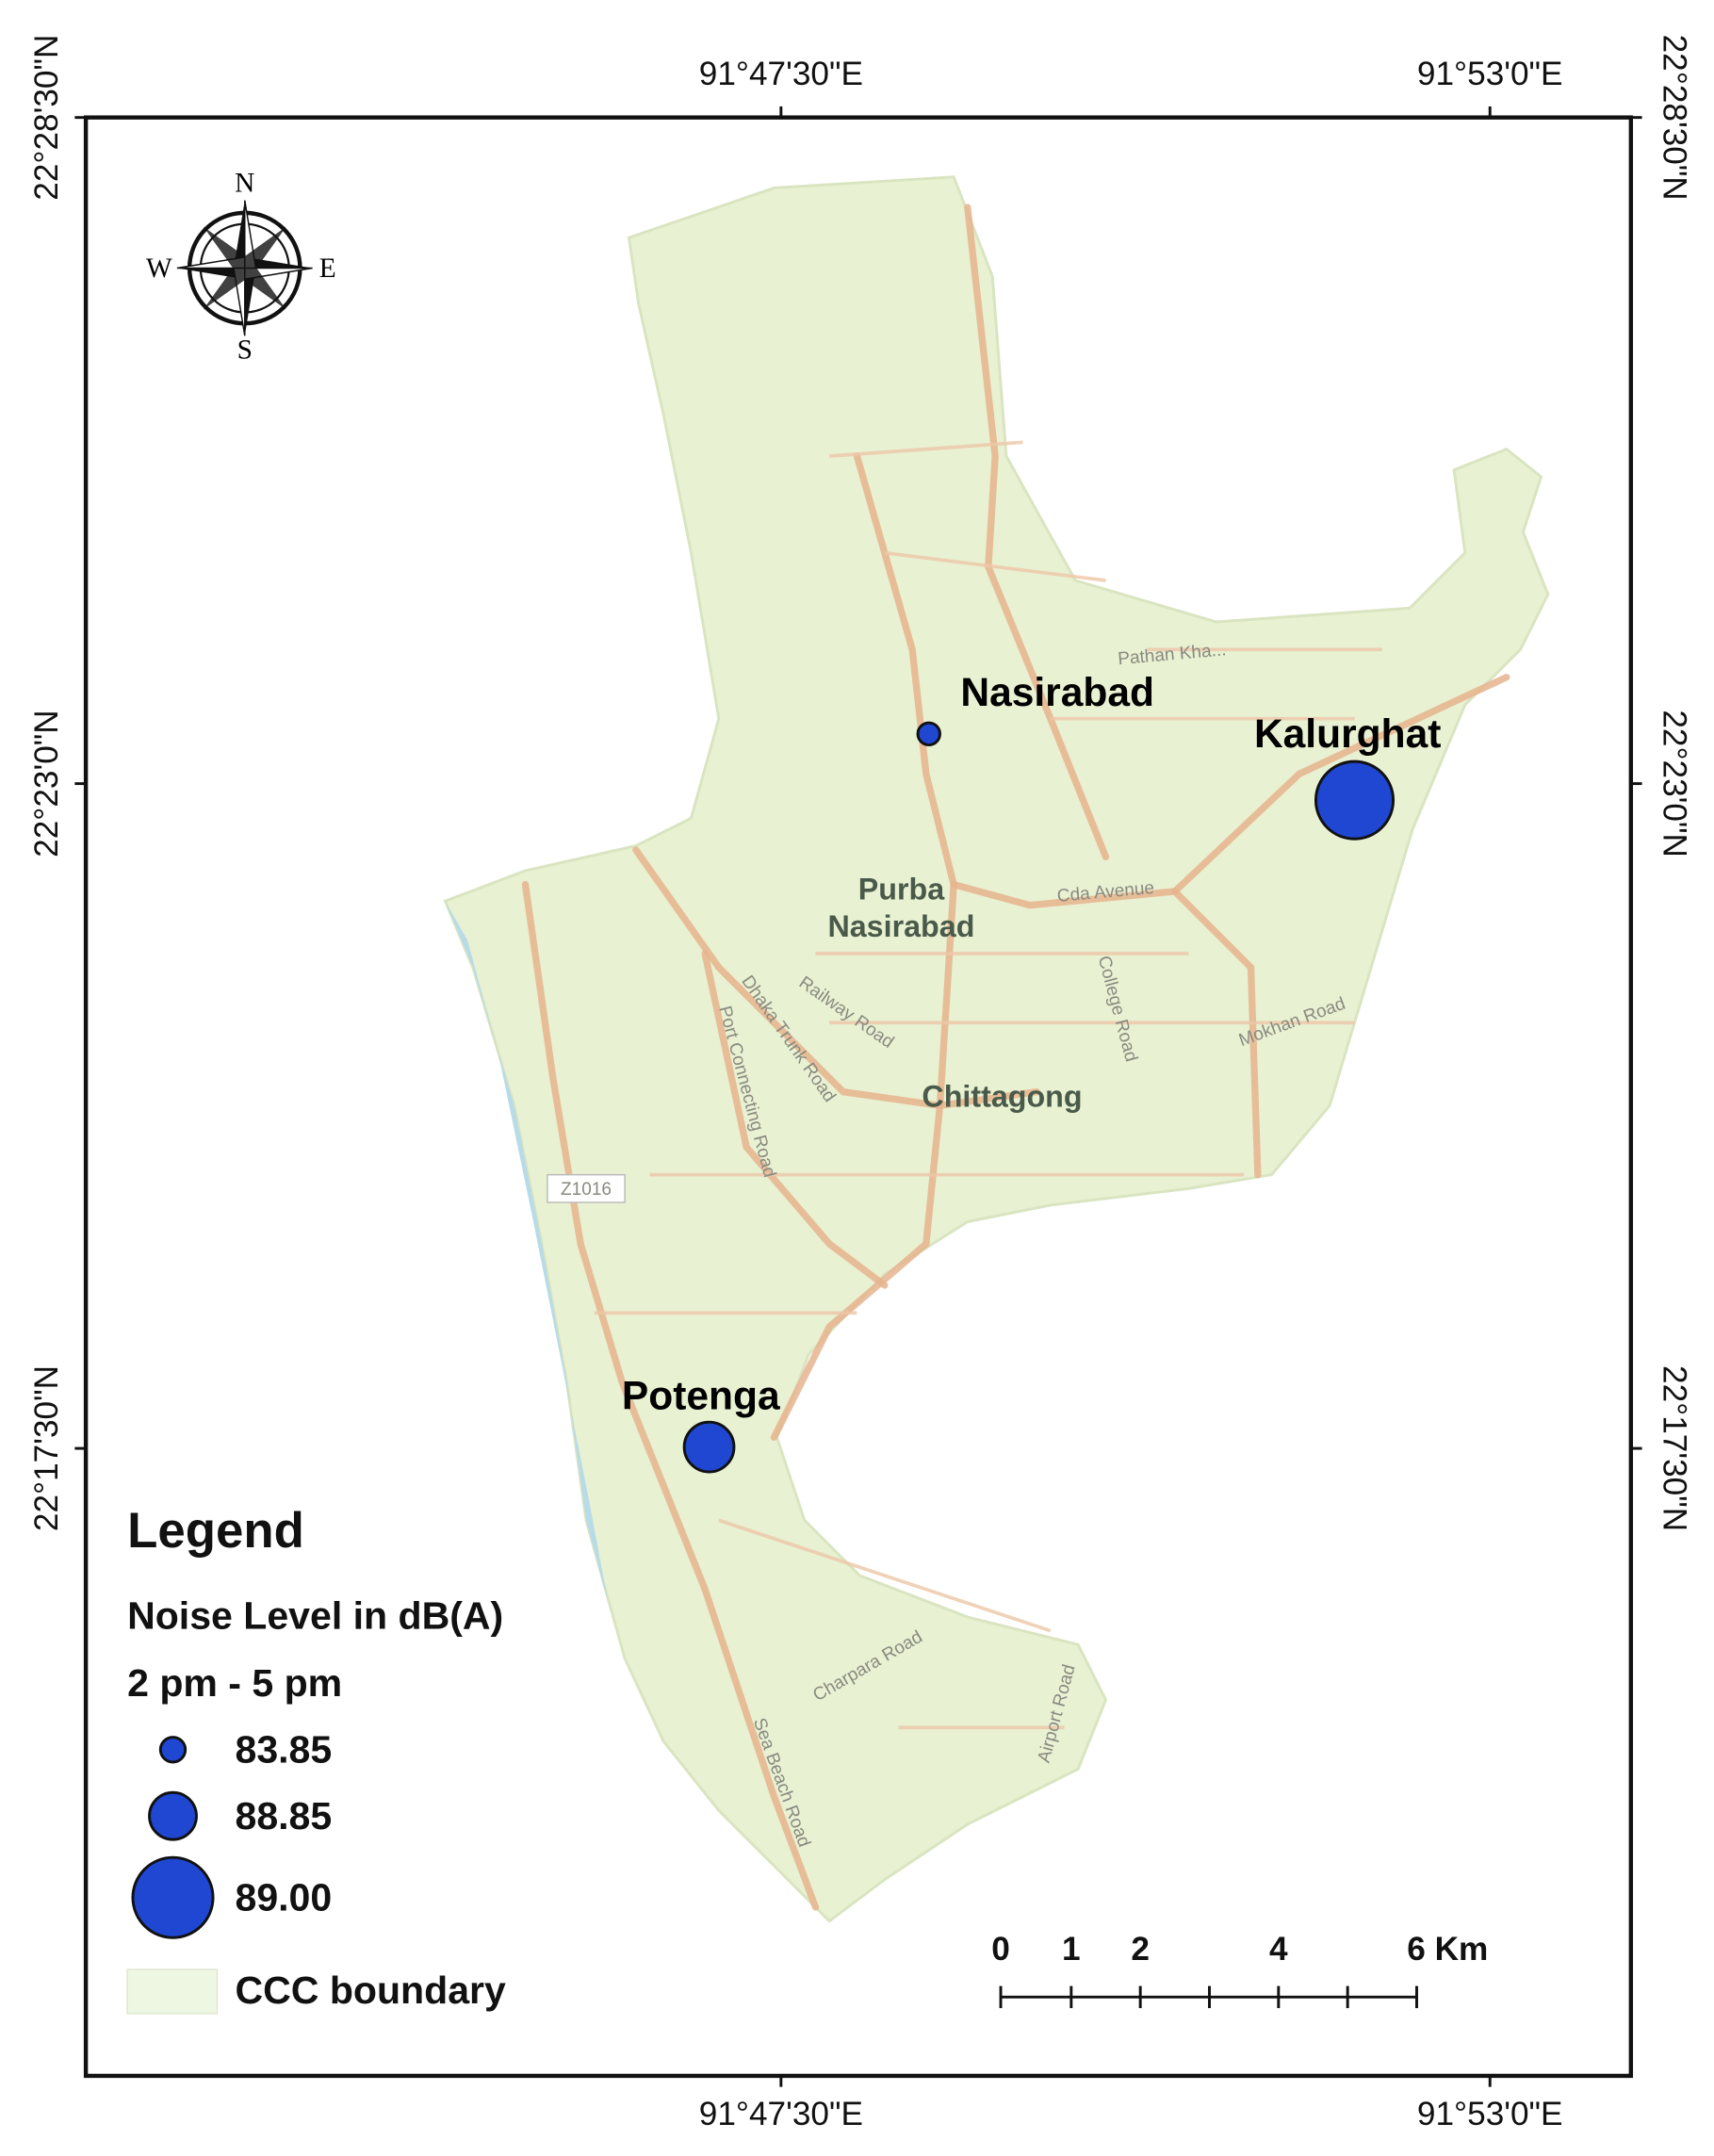 This screenshot has width=1714, height=2156. What do you see at coordinates (1348, 734) in the screenshot?
I see `site-label: Kalurghat` at bounding box center [1348, 734].